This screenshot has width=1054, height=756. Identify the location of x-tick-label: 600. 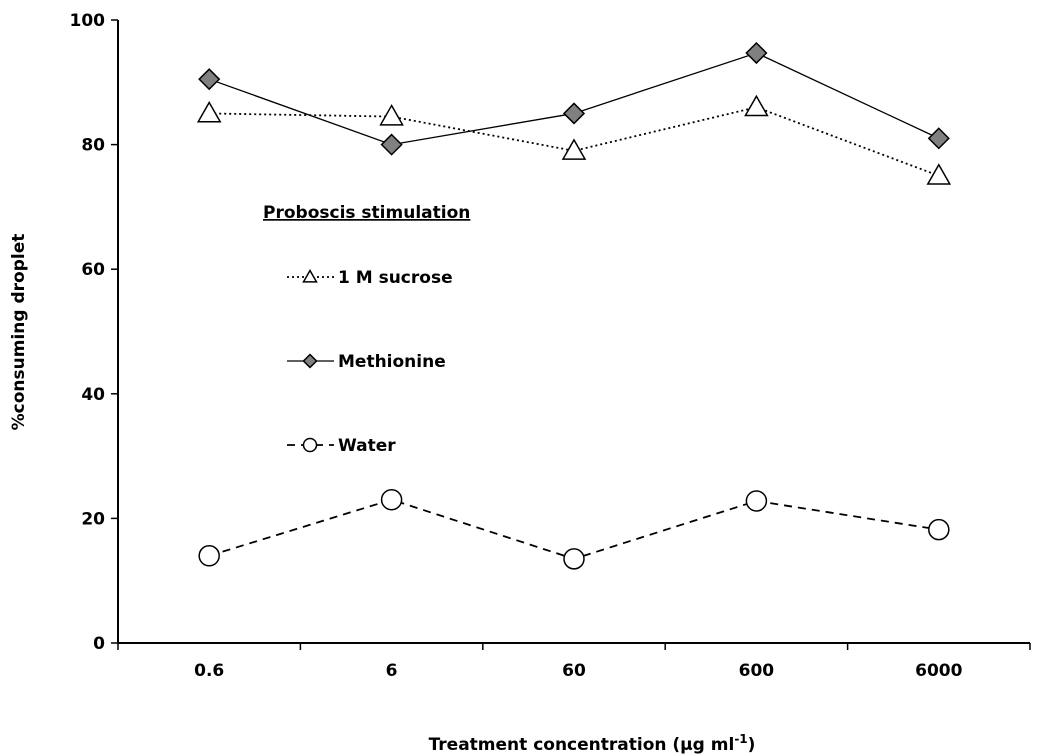
(757, 671).